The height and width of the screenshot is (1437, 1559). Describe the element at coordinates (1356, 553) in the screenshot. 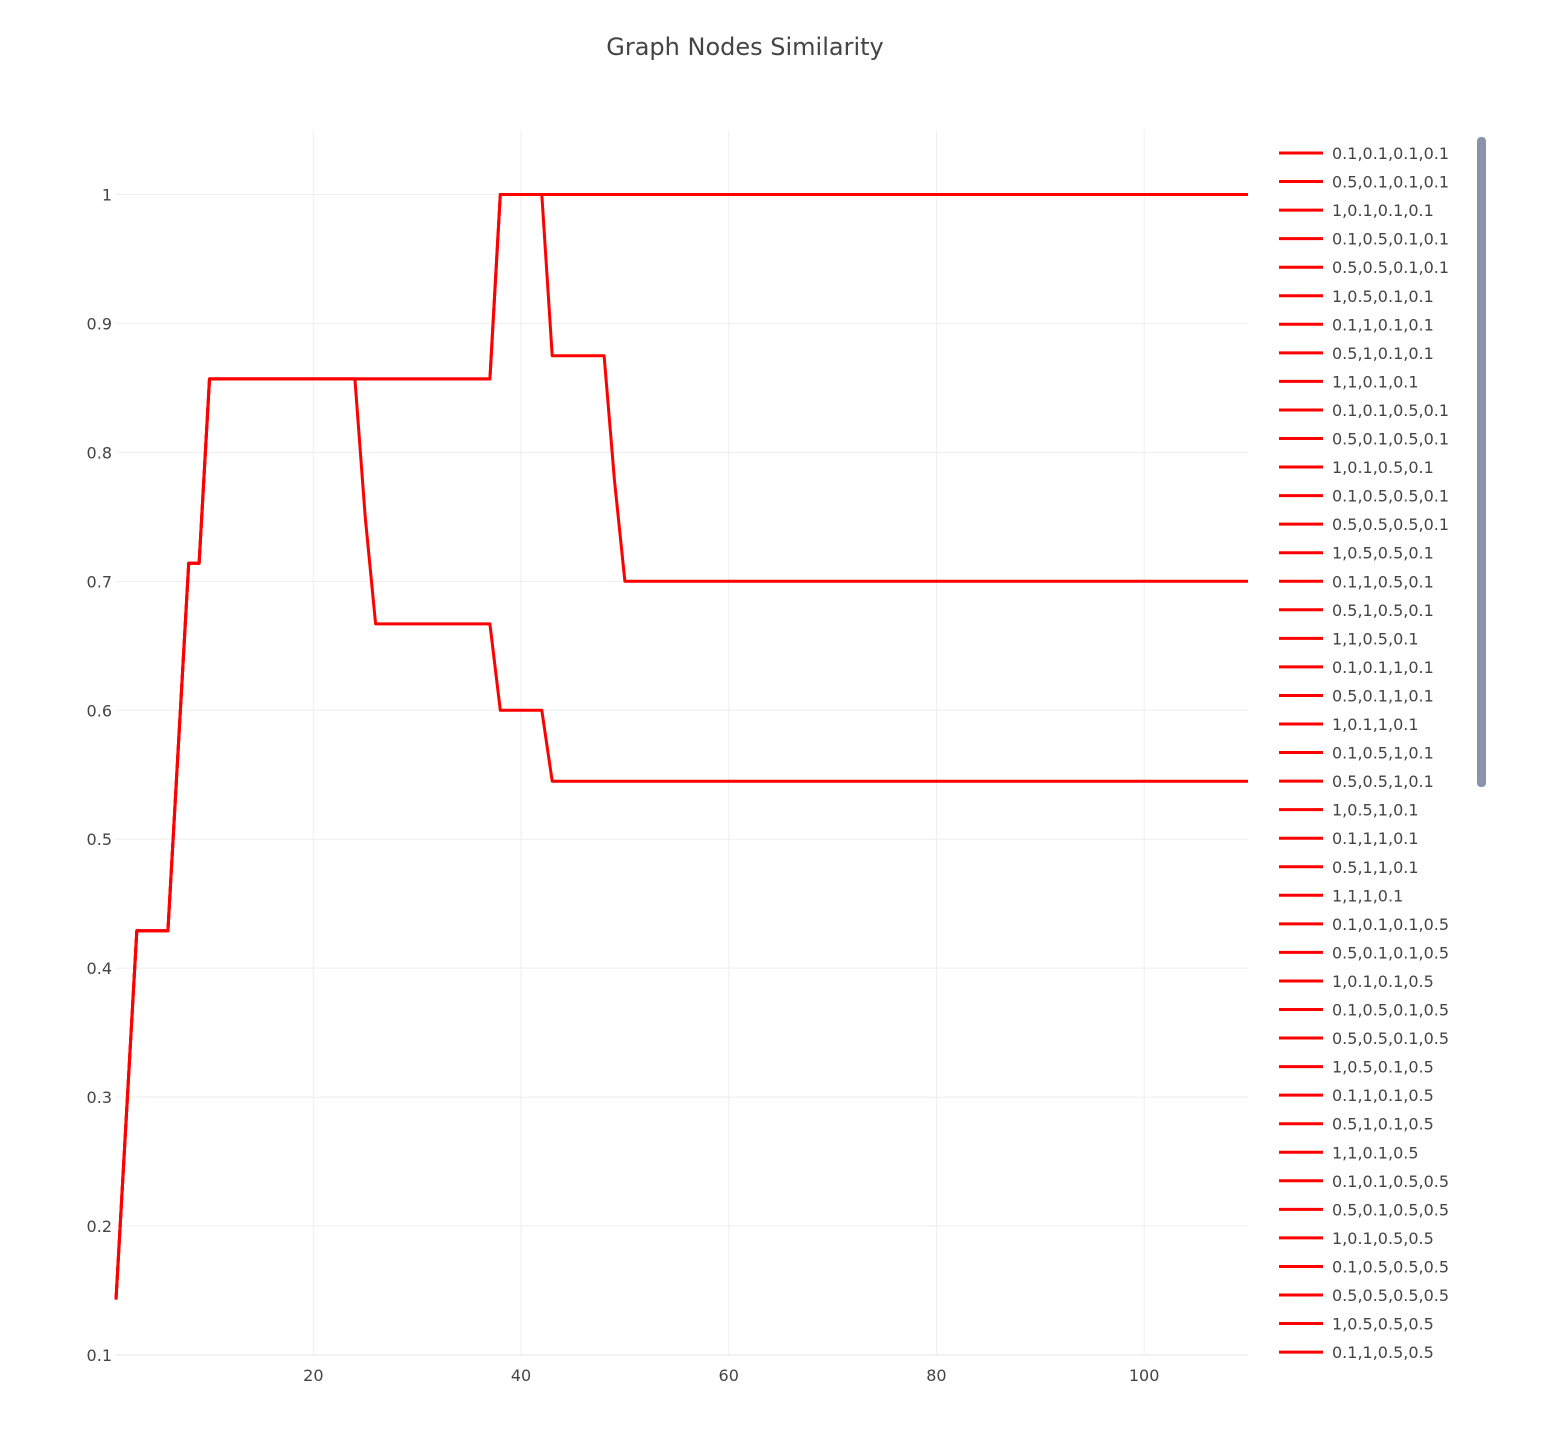

I see `legend-item: 1,0.5,0.5,0.1` at that location.